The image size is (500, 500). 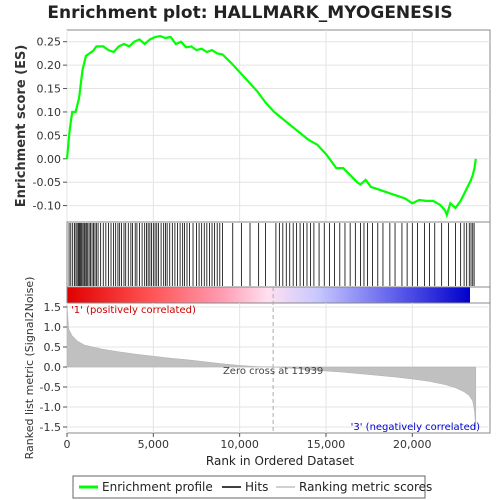 I want to click on ranked-tick-label: 0.0, so click(x=53, y=367).